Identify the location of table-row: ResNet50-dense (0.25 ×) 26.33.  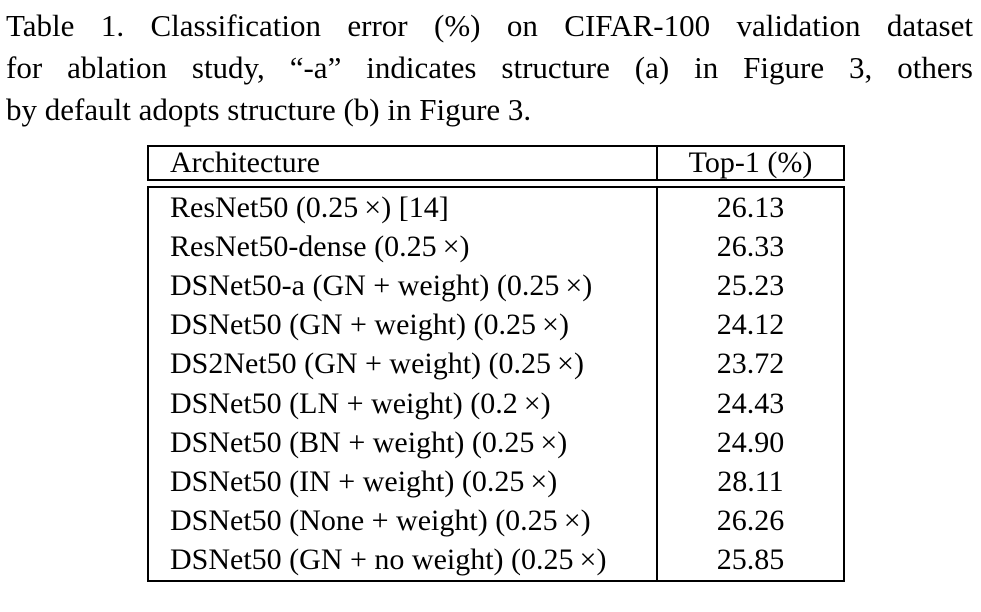
(496, 247).